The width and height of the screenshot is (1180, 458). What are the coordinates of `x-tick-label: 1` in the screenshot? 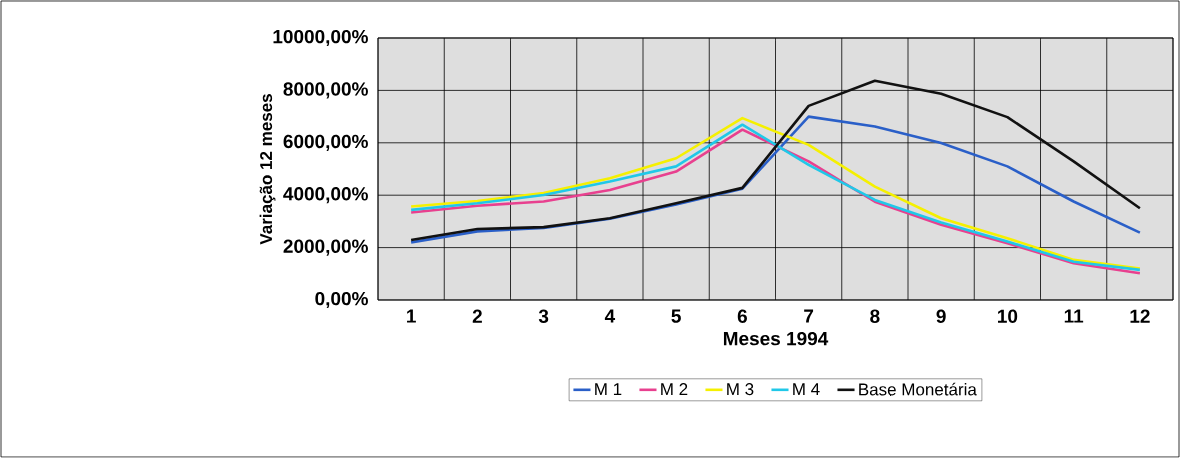 It's located at (411, 316).